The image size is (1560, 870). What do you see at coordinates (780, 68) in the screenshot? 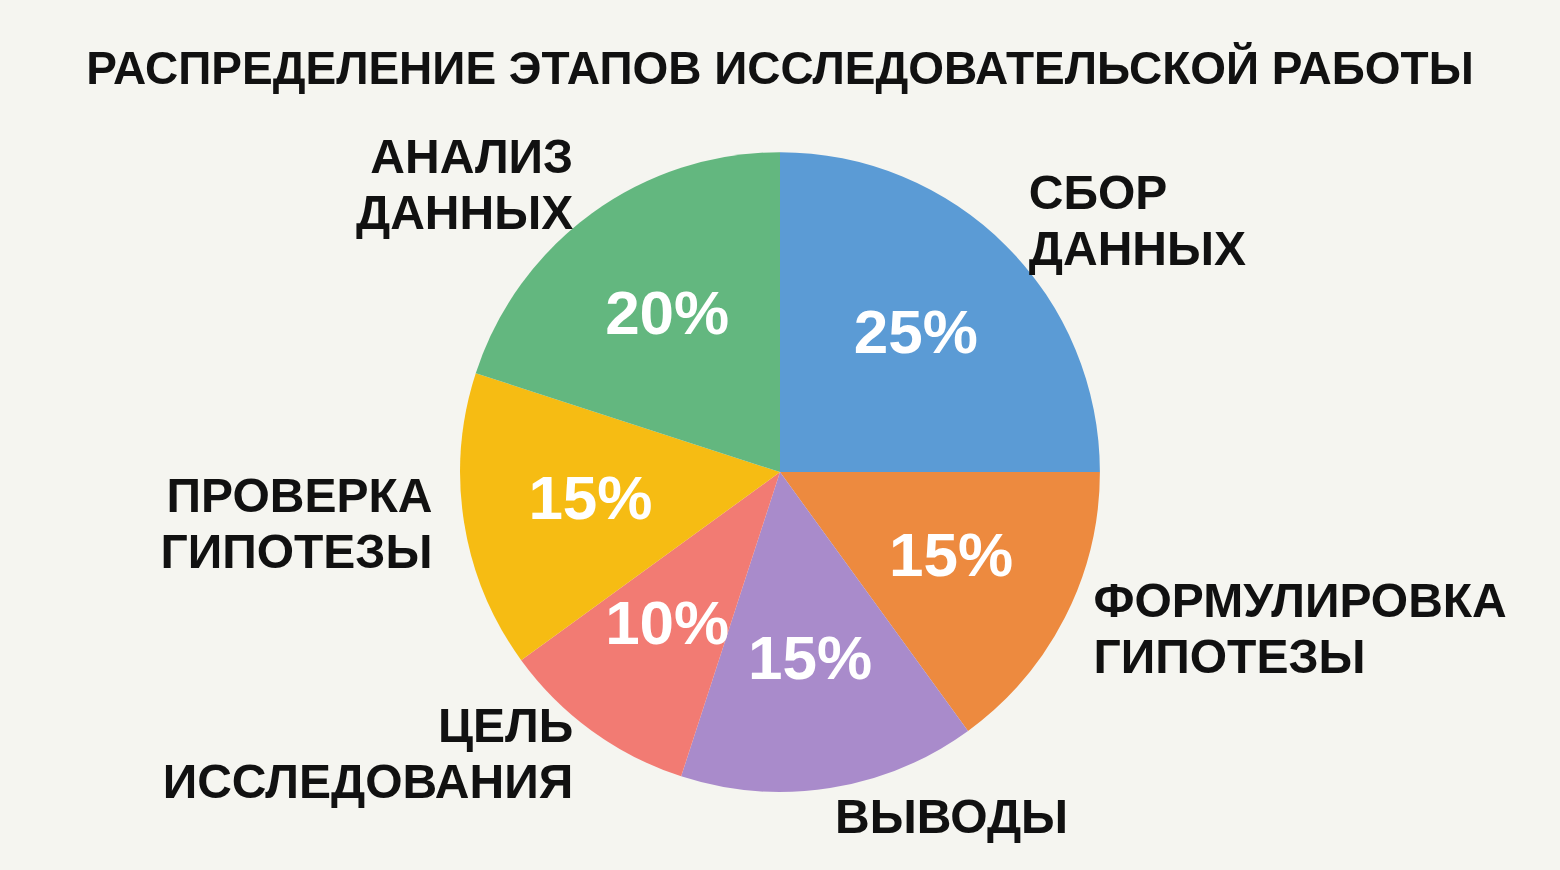
I see `chart-title: РАСПРЕДЕЛЕНИЕ ЭТАПОВ ИССЛЕДОВАТЕЛЬСКОЙ РАБОТЫ` at bounding box center [780, 68].